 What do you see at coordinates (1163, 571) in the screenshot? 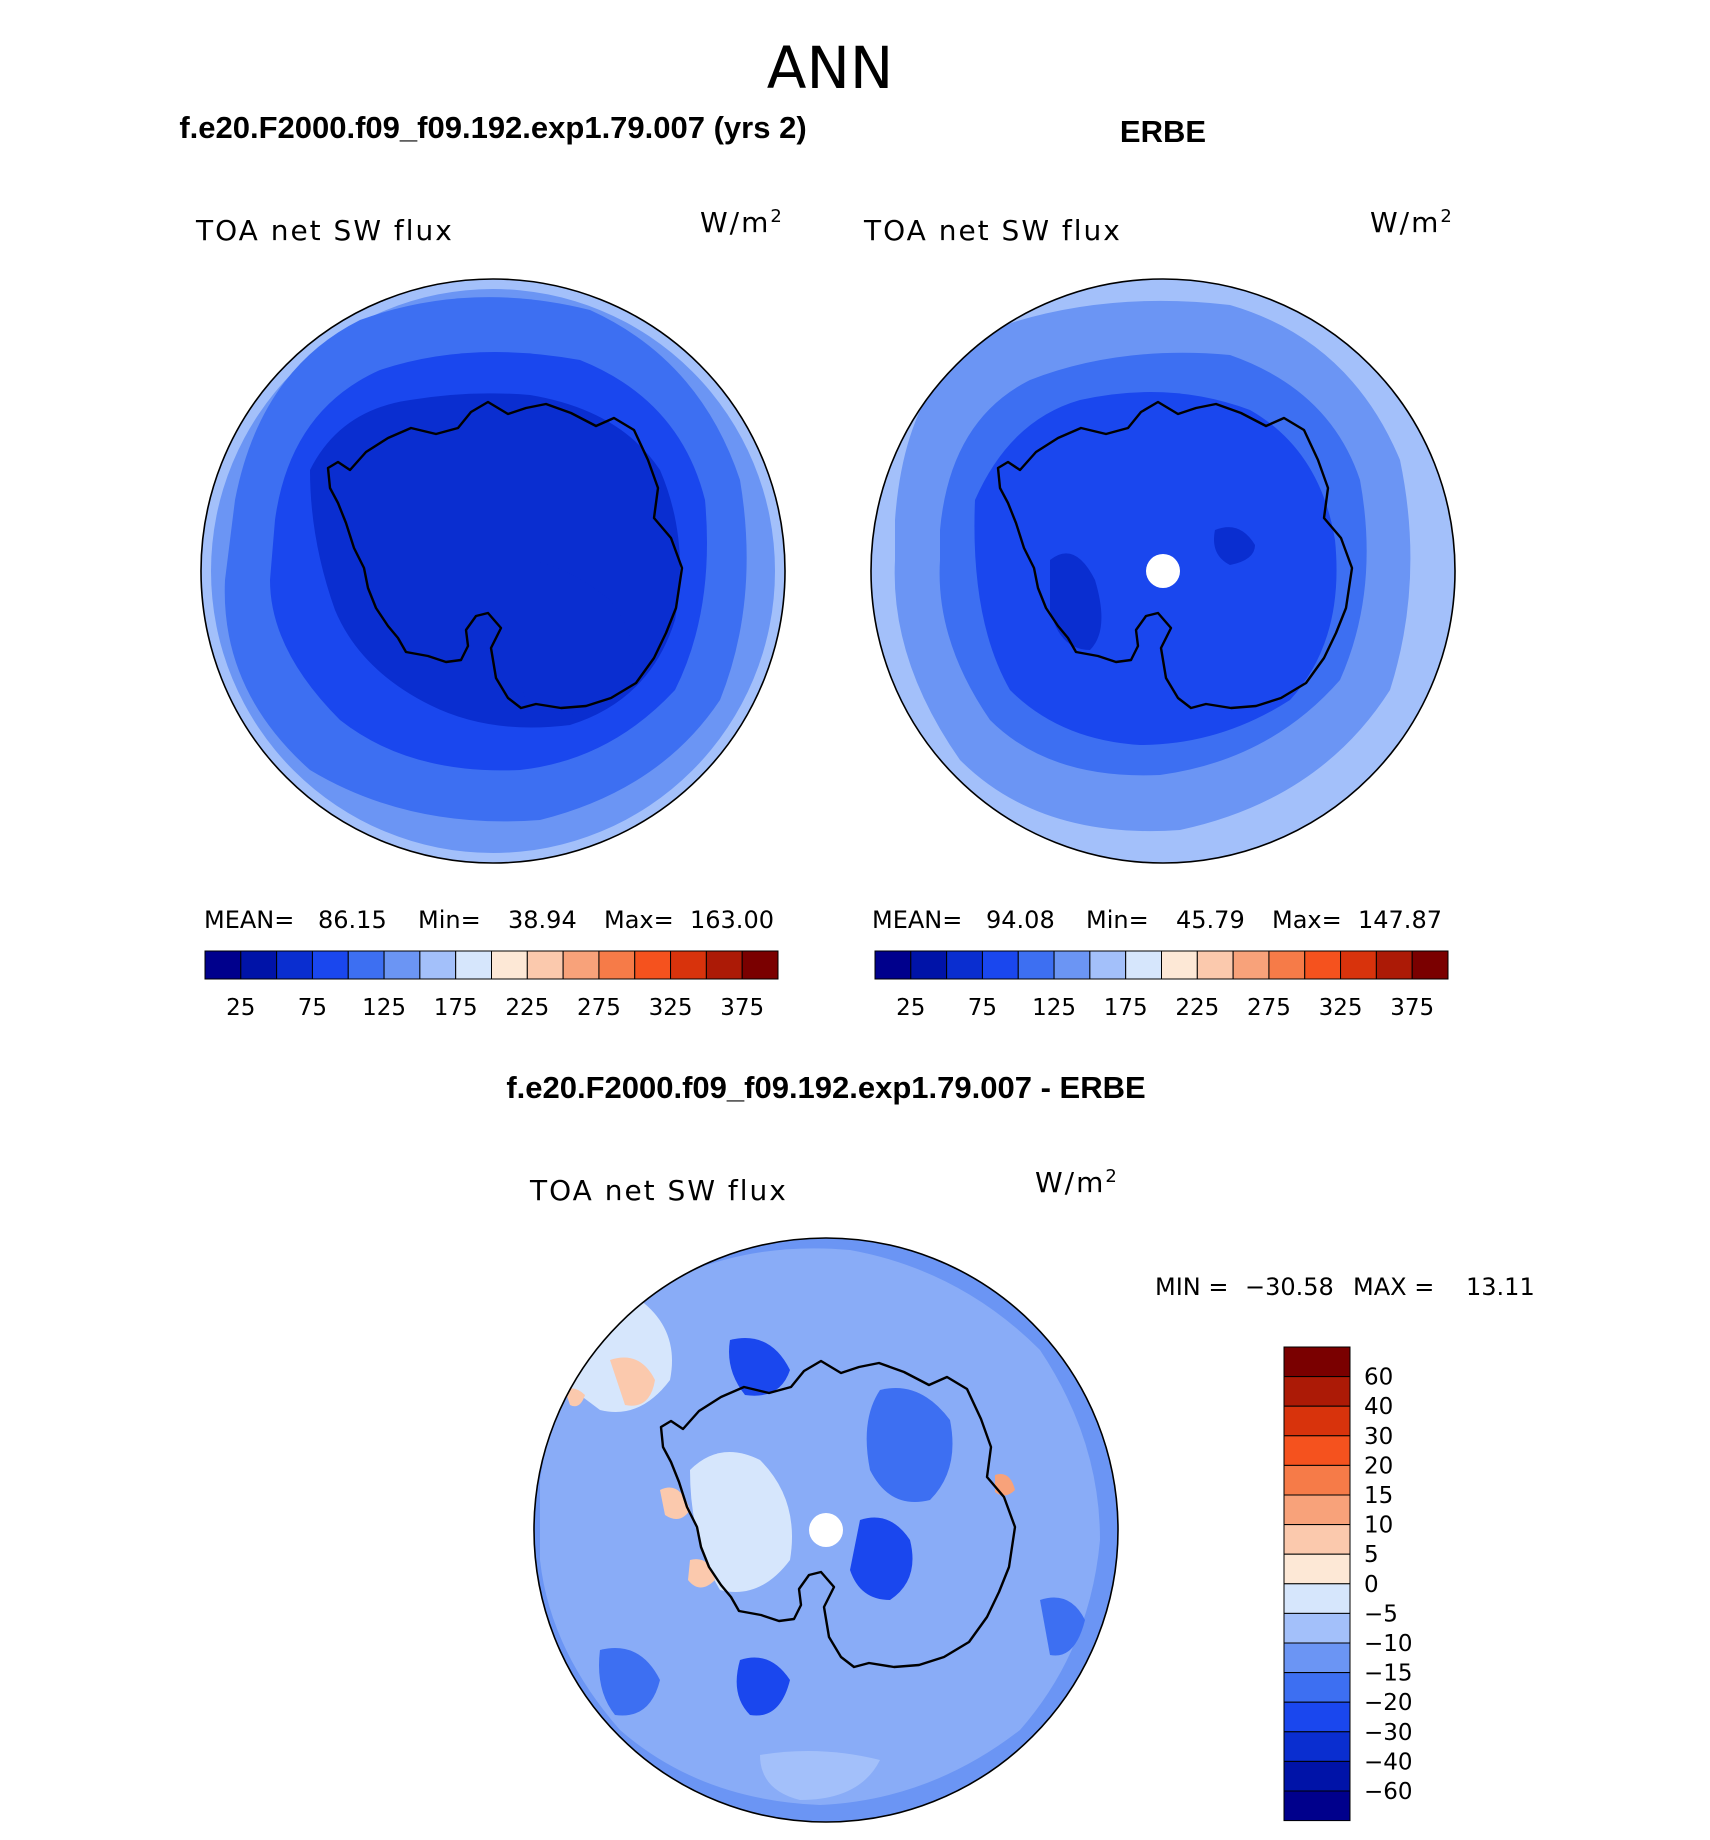
I see `polar-gap-obs` at bounding box center [1163, 571].